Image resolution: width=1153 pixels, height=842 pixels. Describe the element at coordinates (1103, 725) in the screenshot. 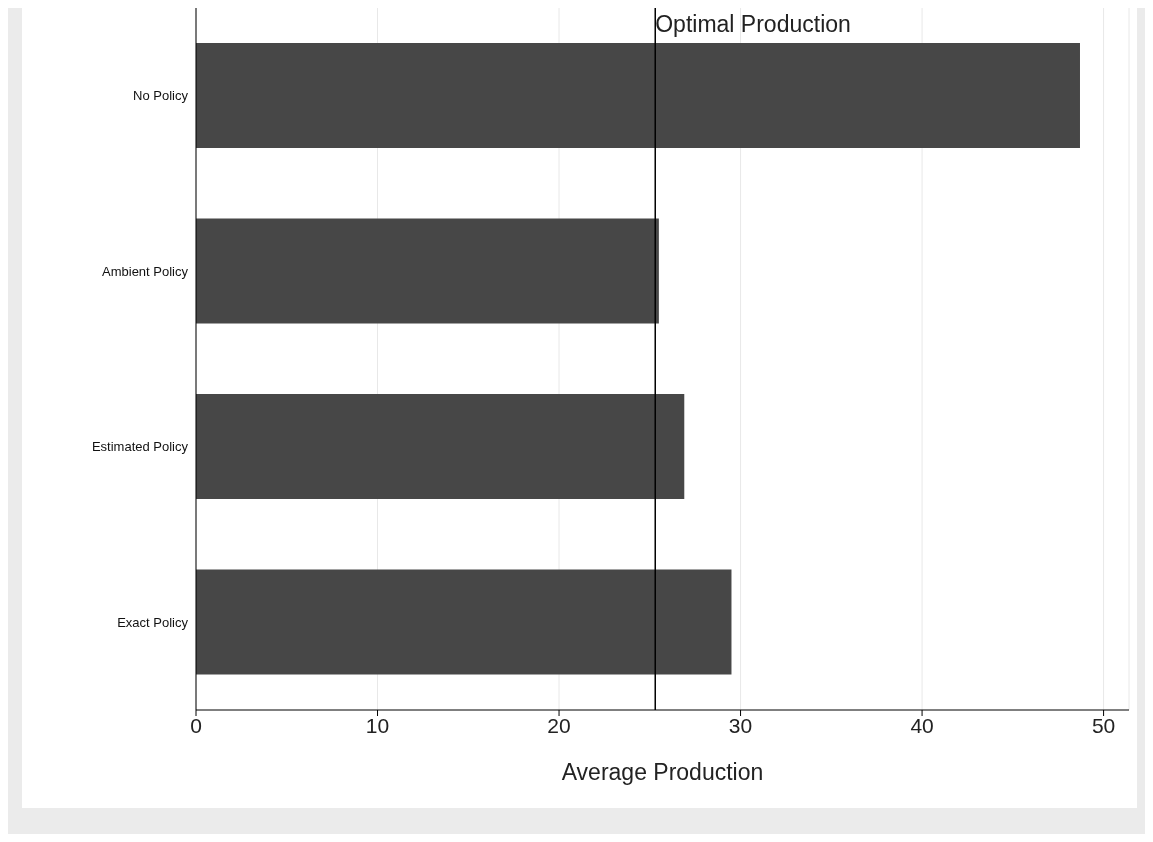

I see `x-tick-label: 50` at that location.